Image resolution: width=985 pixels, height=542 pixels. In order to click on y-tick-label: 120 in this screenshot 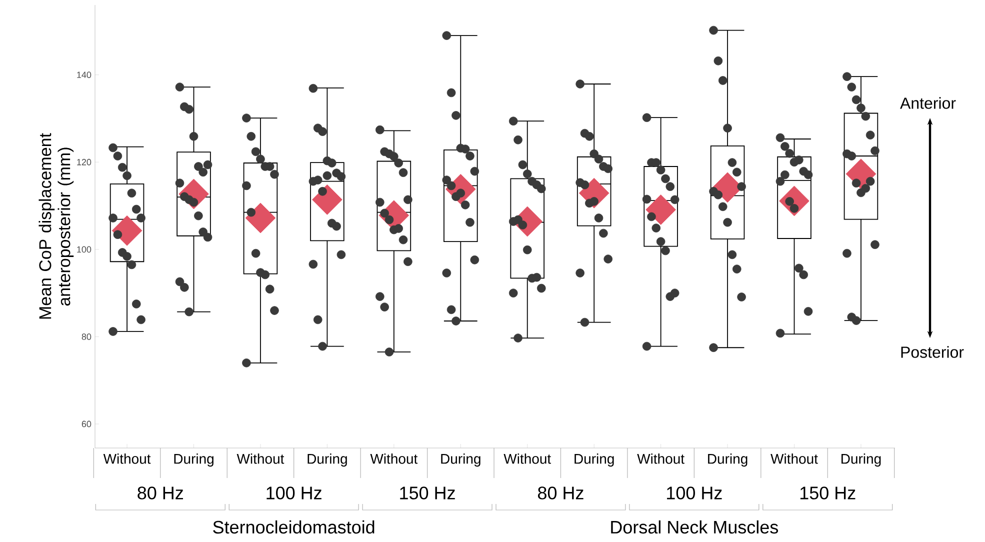, I will do `click(84, 162)`.